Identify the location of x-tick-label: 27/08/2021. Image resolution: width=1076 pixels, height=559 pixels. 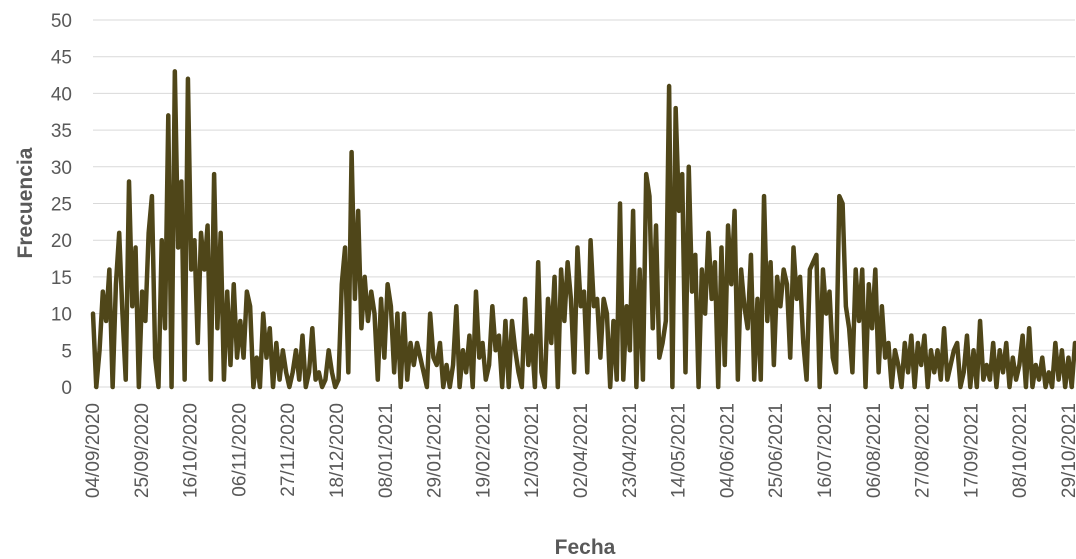
(923, 450).